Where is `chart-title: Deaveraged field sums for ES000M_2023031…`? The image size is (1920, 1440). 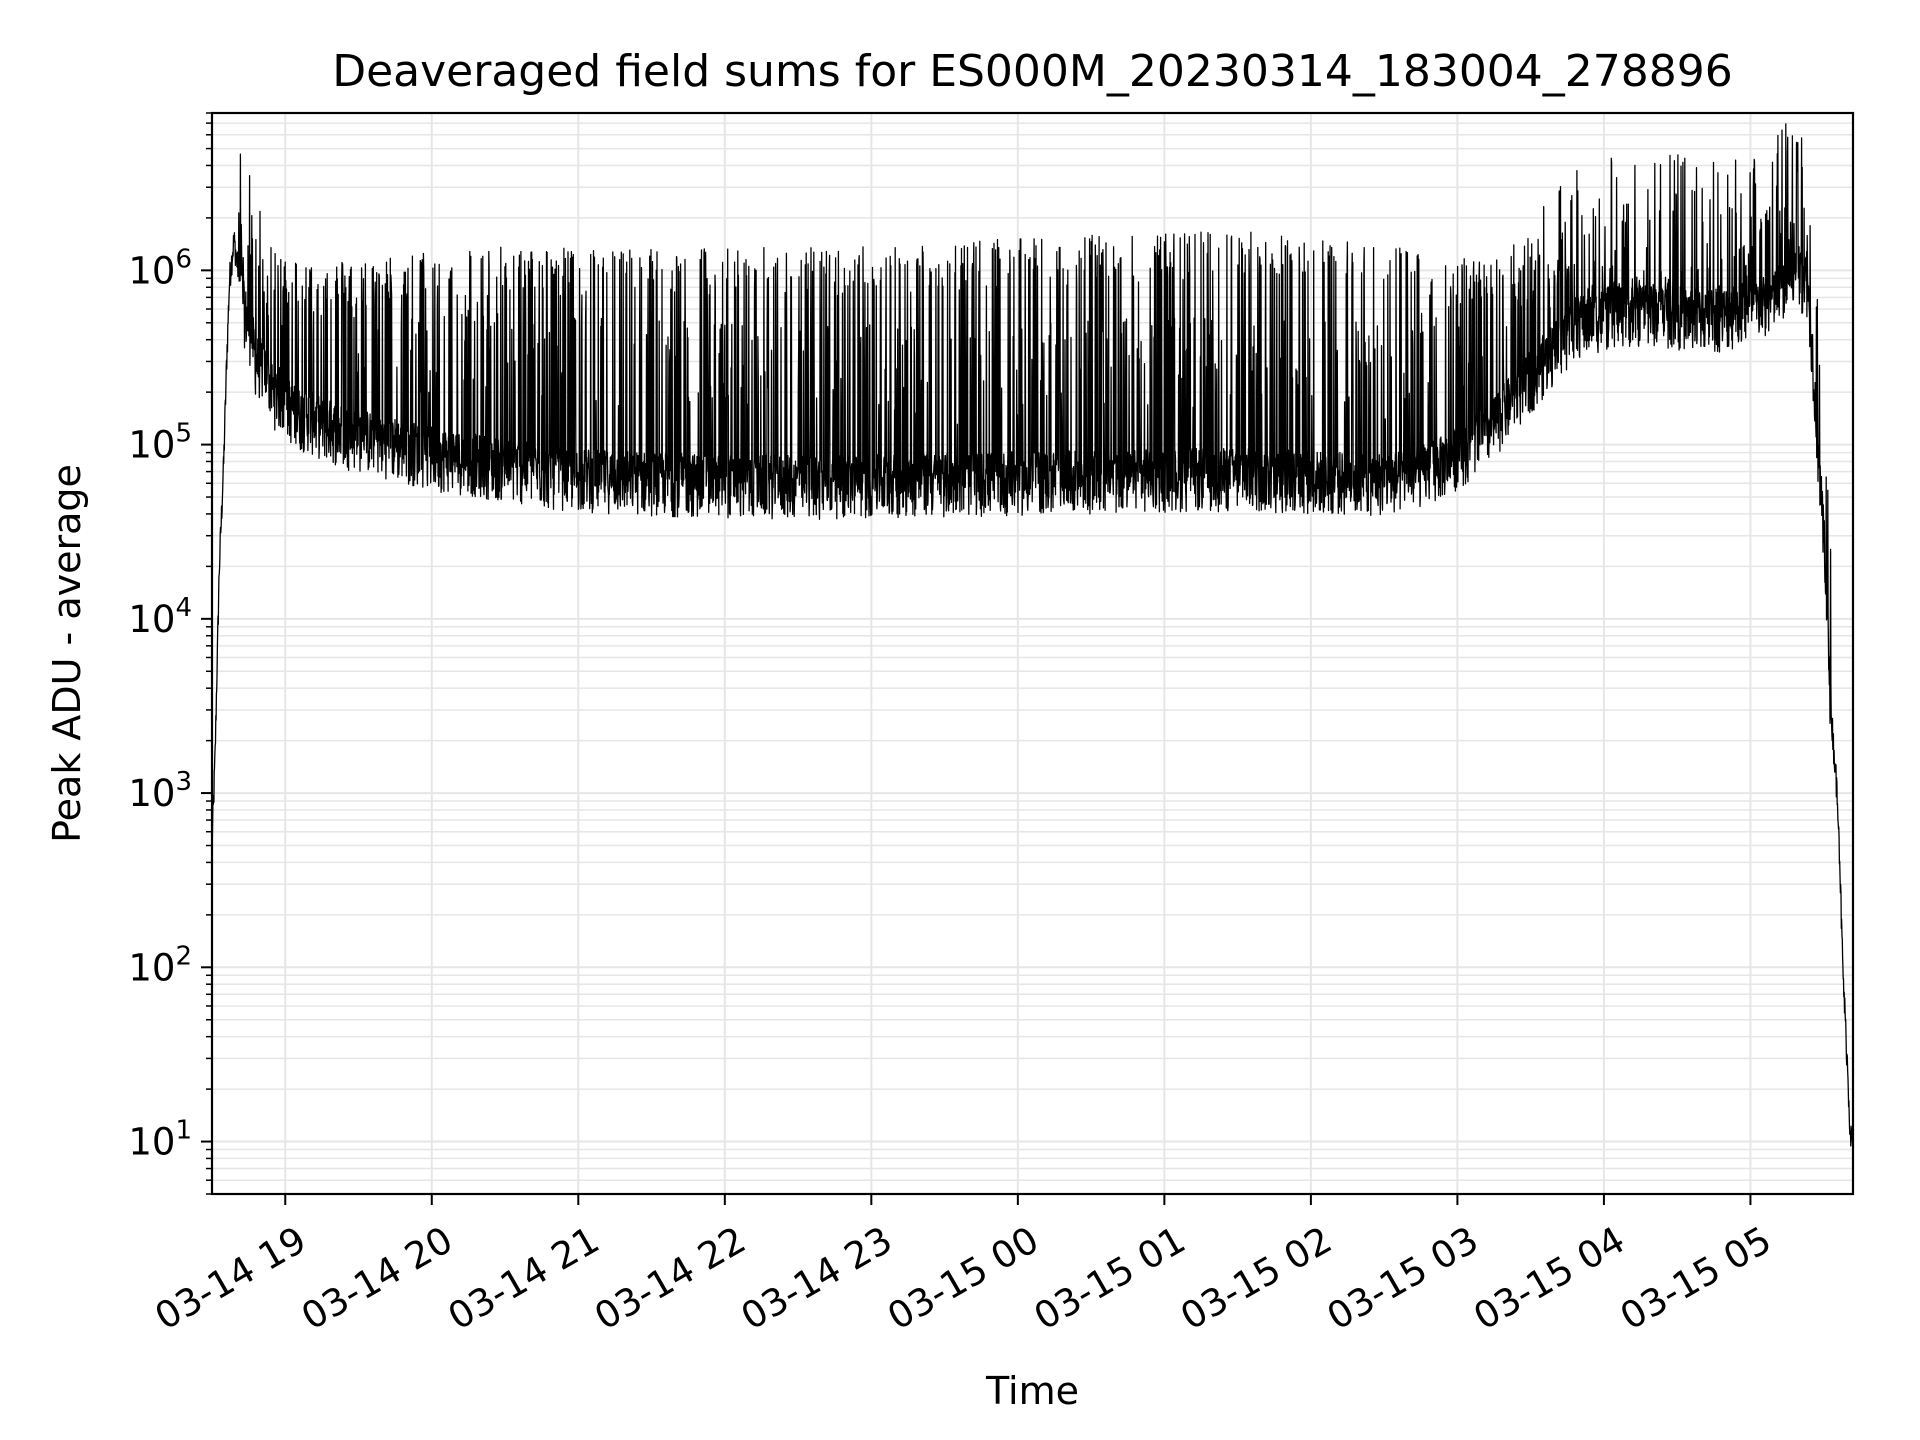 chart-title: Deaveraged field sums for ES000M_2023031… is located at coordinates (1032, 71).